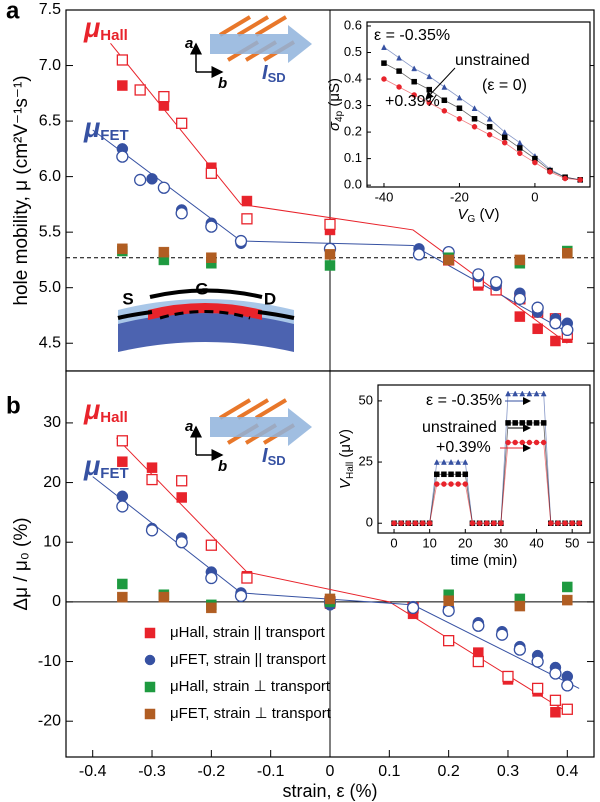 The height and width of the screenshot is (802, 600). I want to click on y-tick-label: 0, so click(369, 522).